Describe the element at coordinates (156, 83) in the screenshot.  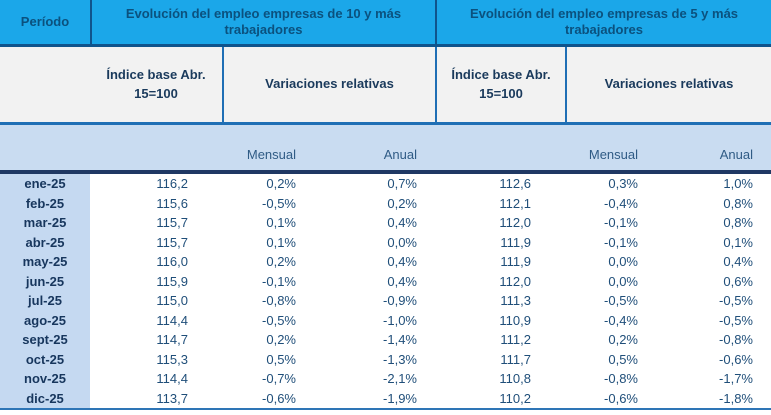
I see `group1-index-header: Índice base Abr. 15=100` at that location.